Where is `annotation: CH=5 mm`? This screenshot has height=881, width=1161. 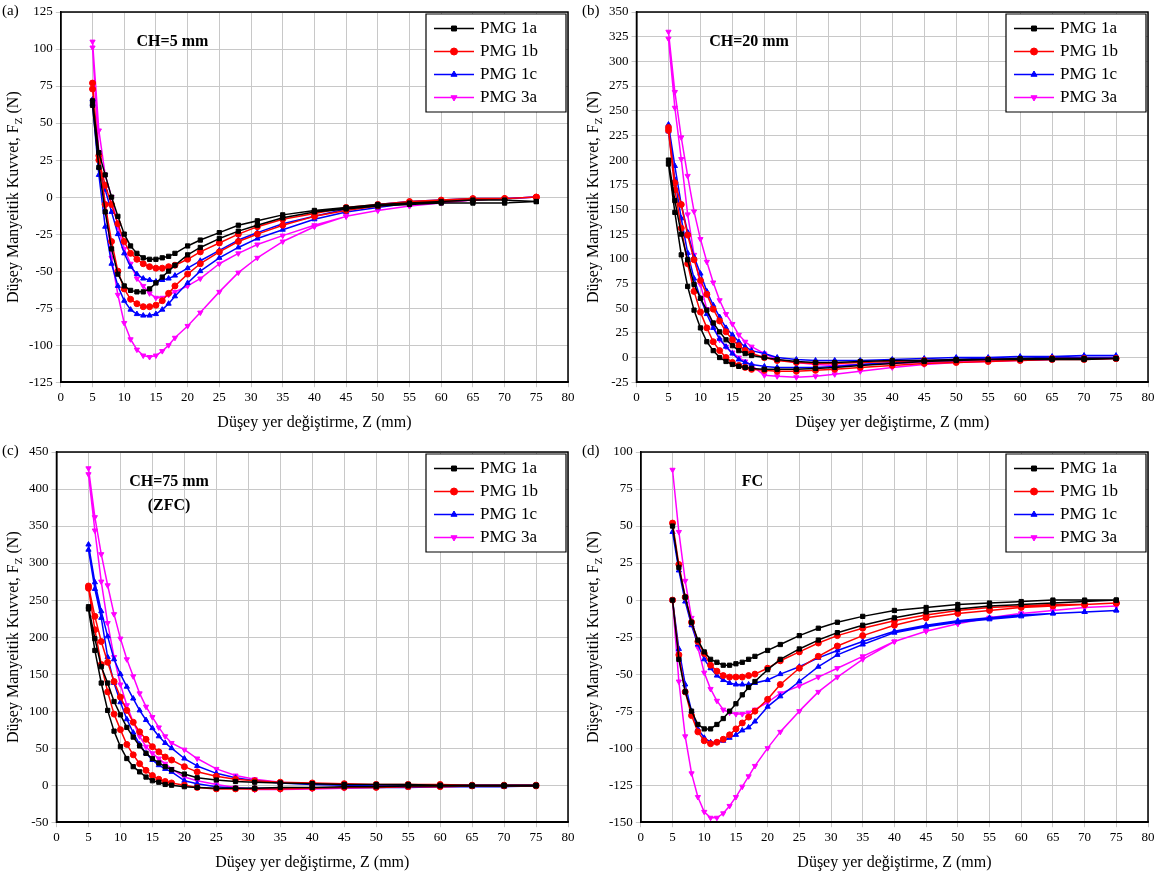
annotation: CH=5 mm is located at coordinates (172, 41).